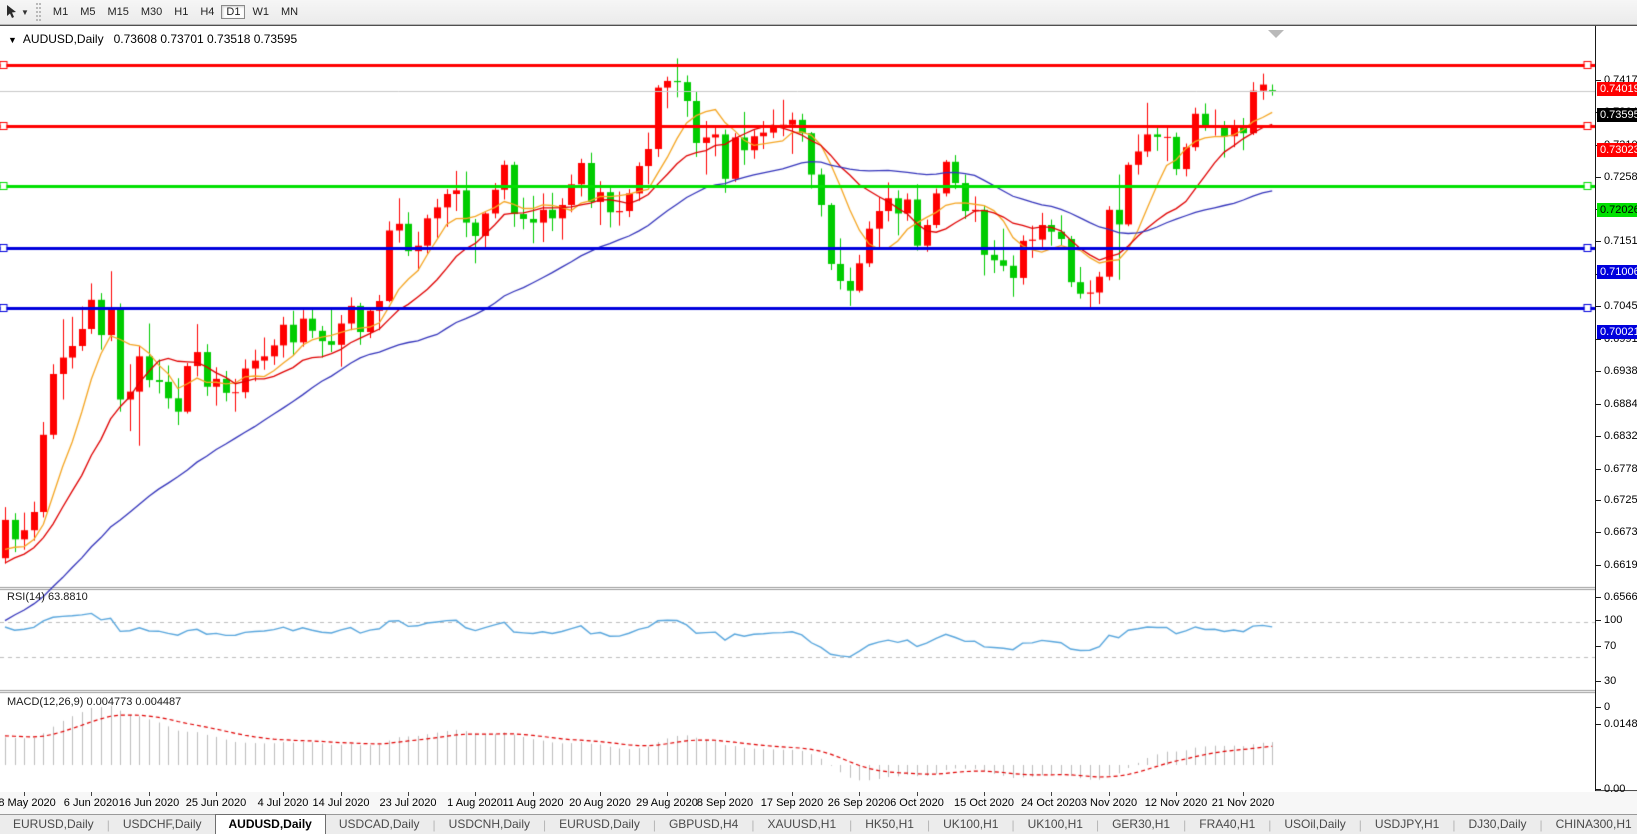  Describe the element at coordinates (260, 12) in the screenshot. I see `timeframe-button-w1: W1` at that location.